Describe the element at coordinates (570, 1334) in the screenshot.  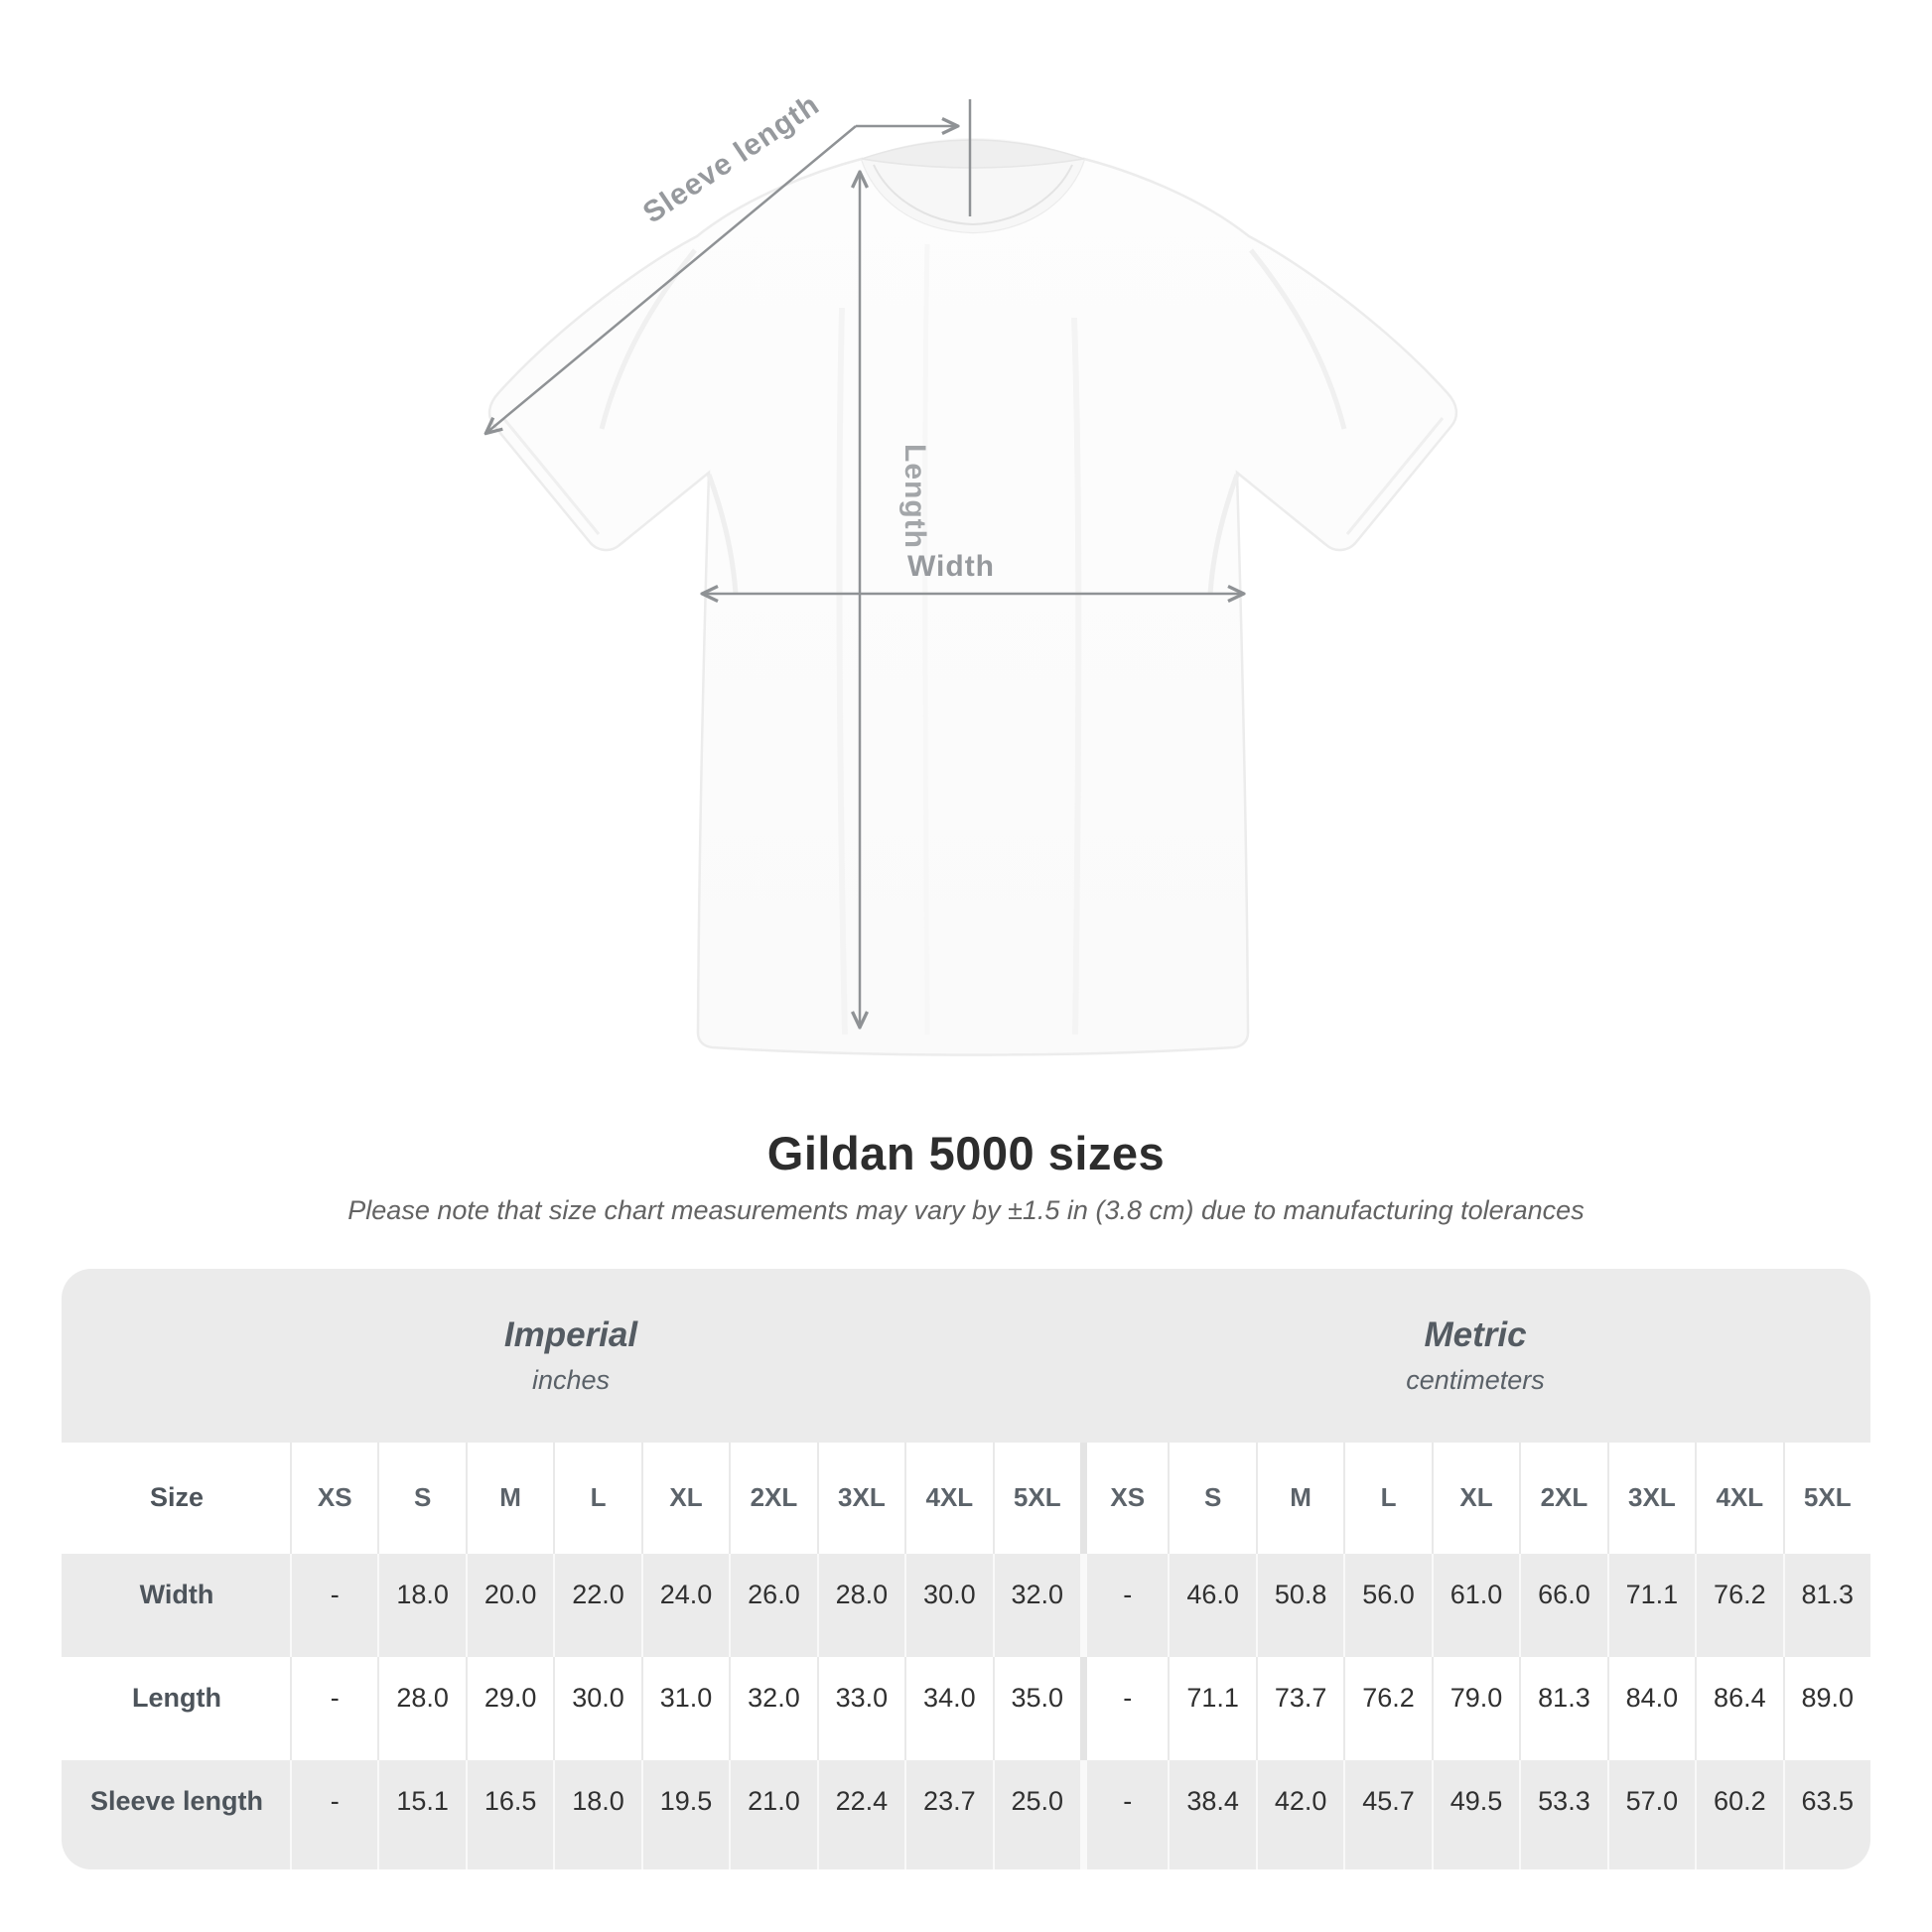
I see `imperial-title: Imperial` at that location.